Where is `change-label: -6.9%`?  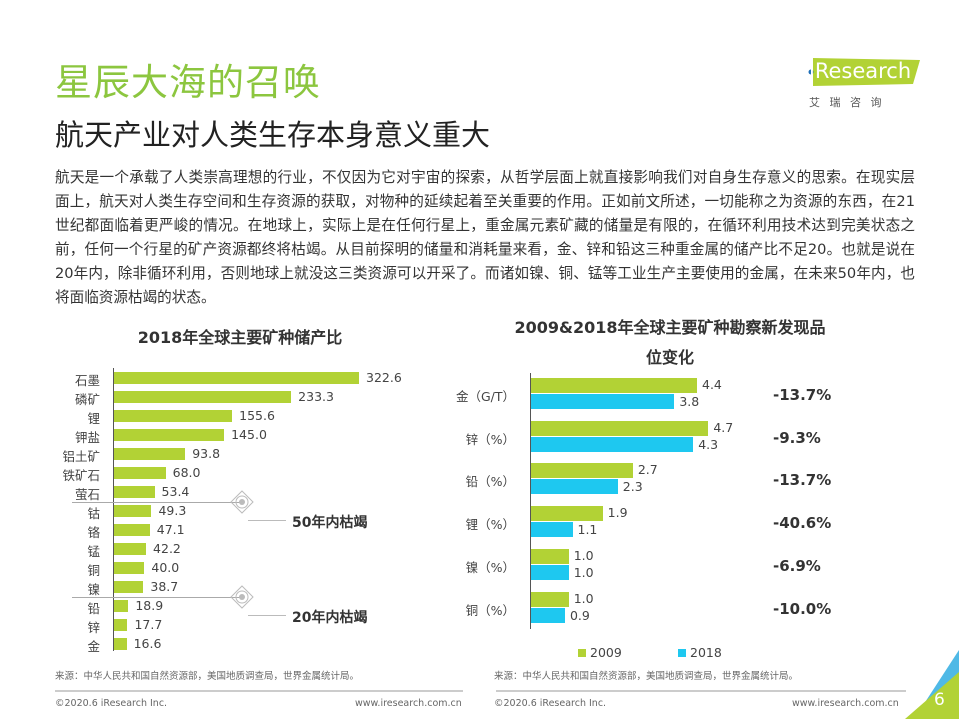 change-label: -6.9% is located at coordinates (797, 565).